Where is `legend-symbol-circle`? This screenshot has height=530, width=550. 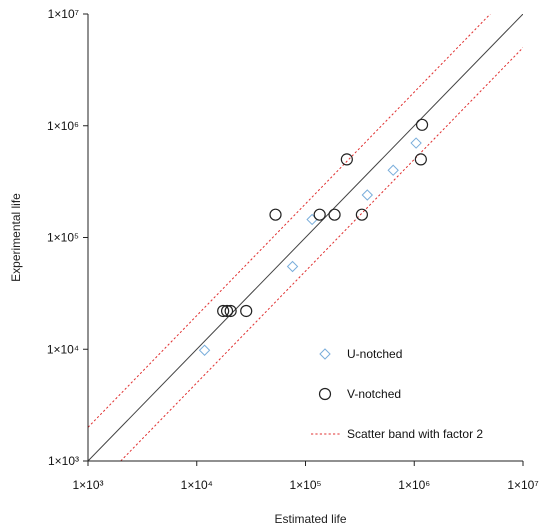 legend-symbol-circle is located at coordinates (325, 394).